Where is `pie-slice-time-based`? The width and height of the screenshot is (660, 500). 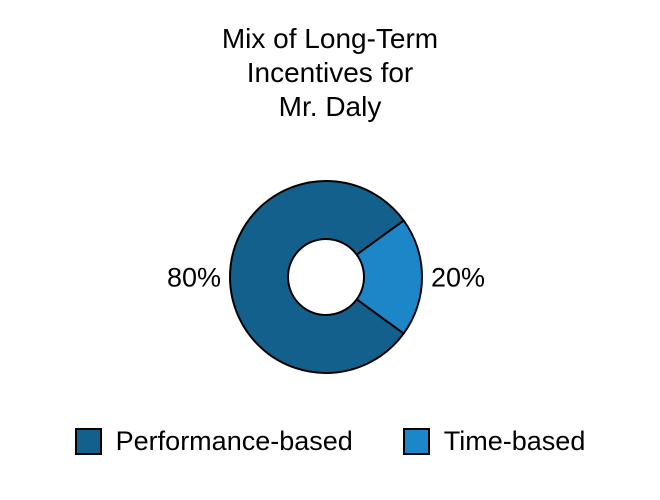
pie-slice-time-based is located at coordinates (389, 277).